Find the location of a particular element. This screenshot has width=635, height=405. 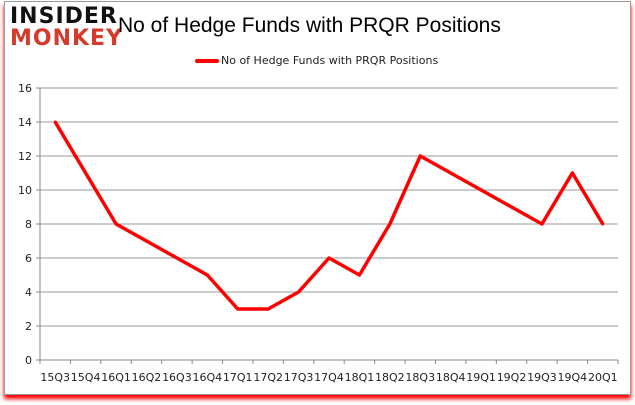

insider-monkey-logo: INSIDER MONKEY is located at coordinates (66, 28).